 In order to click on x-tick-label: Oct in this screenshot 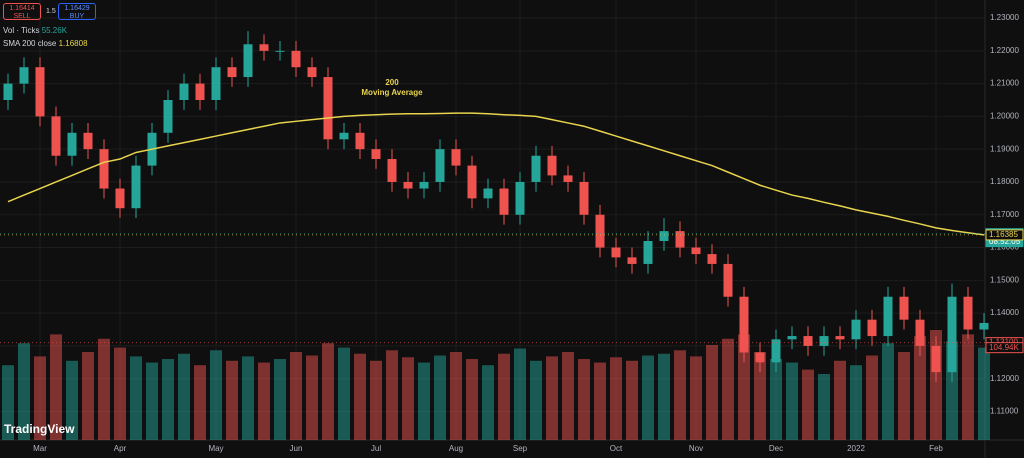, I will do `click(616, 448)`.